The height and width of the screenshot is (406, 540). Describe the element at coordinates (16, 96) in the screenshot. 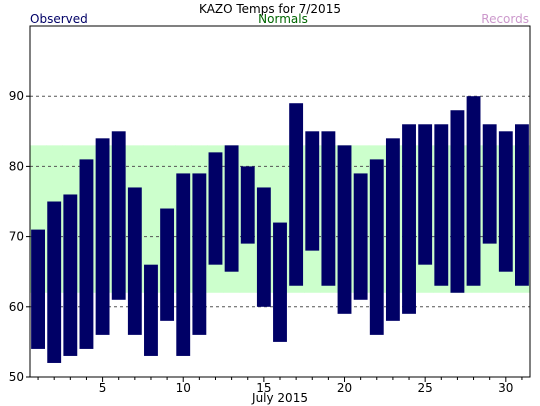

I see `y-tick-label: 90` at that location.